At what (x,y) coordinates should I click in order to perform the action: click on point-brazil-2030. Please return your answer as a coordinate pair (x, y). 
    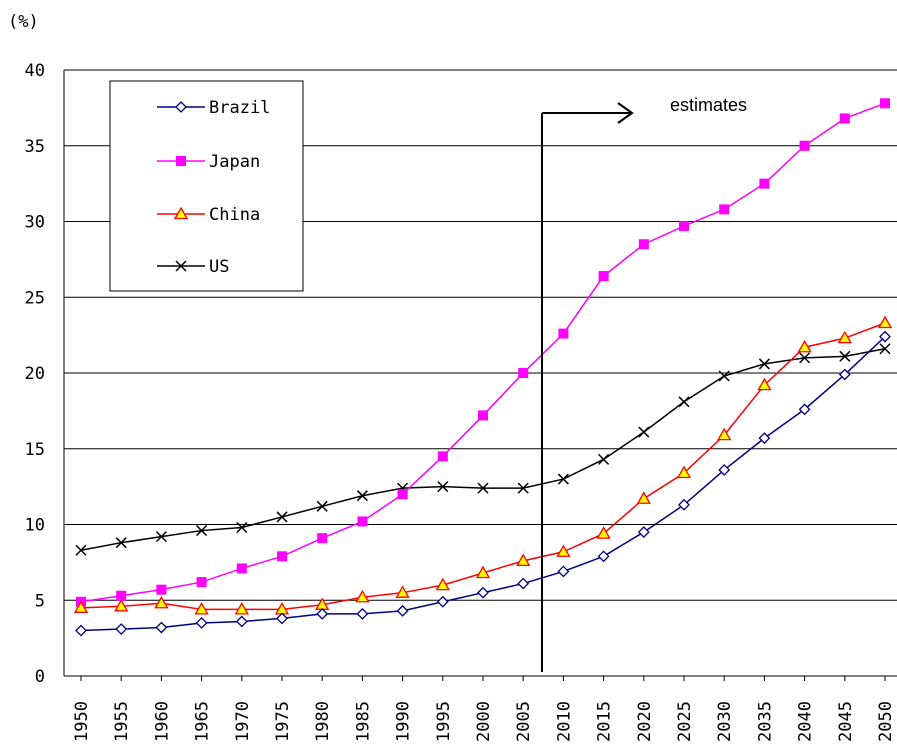
    Looking at the image, I should click on (724, 470).